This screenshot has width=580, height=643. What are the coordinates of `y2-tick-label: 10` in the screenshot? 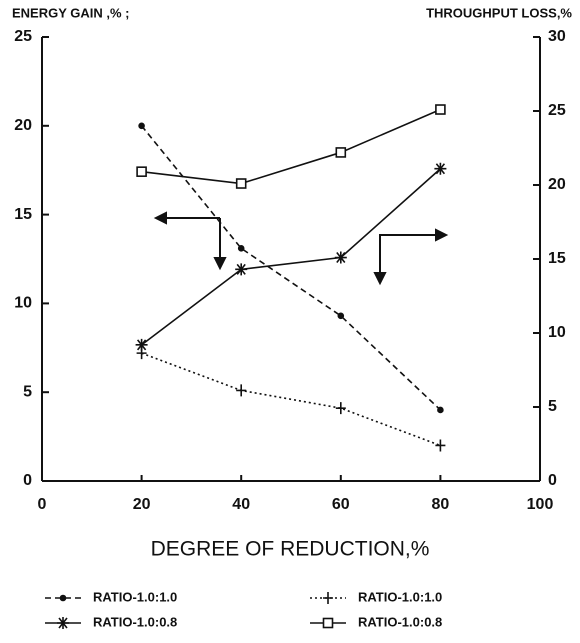 It's located at (557, 332).